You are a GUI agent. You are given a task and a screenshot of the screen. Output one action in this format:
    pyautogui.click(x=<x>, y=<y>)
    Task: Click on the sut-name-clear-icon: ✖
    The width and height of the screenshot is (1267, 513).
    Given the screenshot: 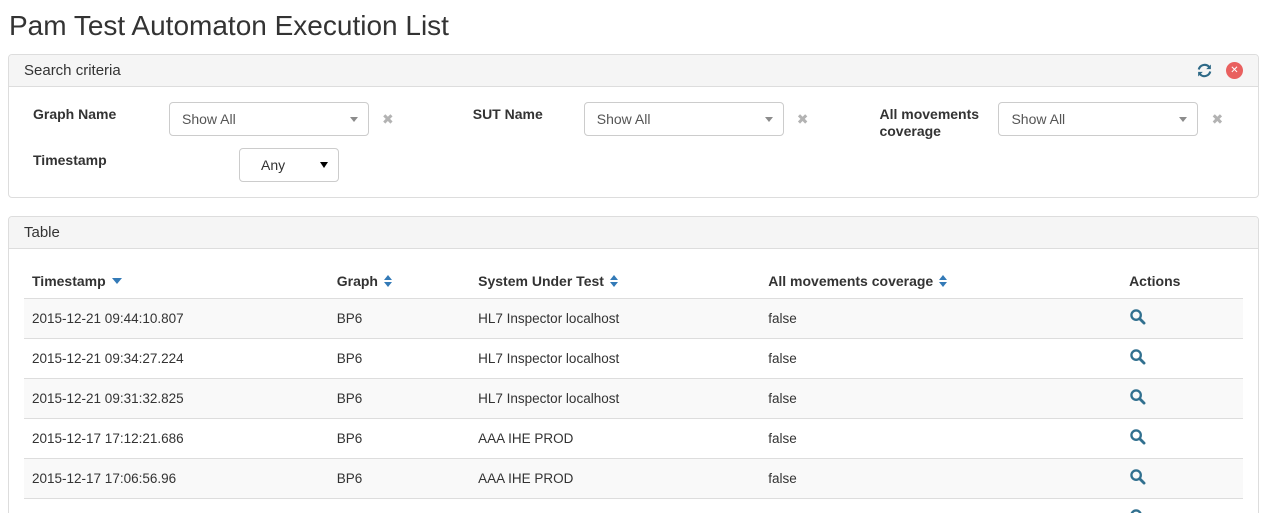 What is the action you would take?
    pyautogui.click(x=802, y=119)
    